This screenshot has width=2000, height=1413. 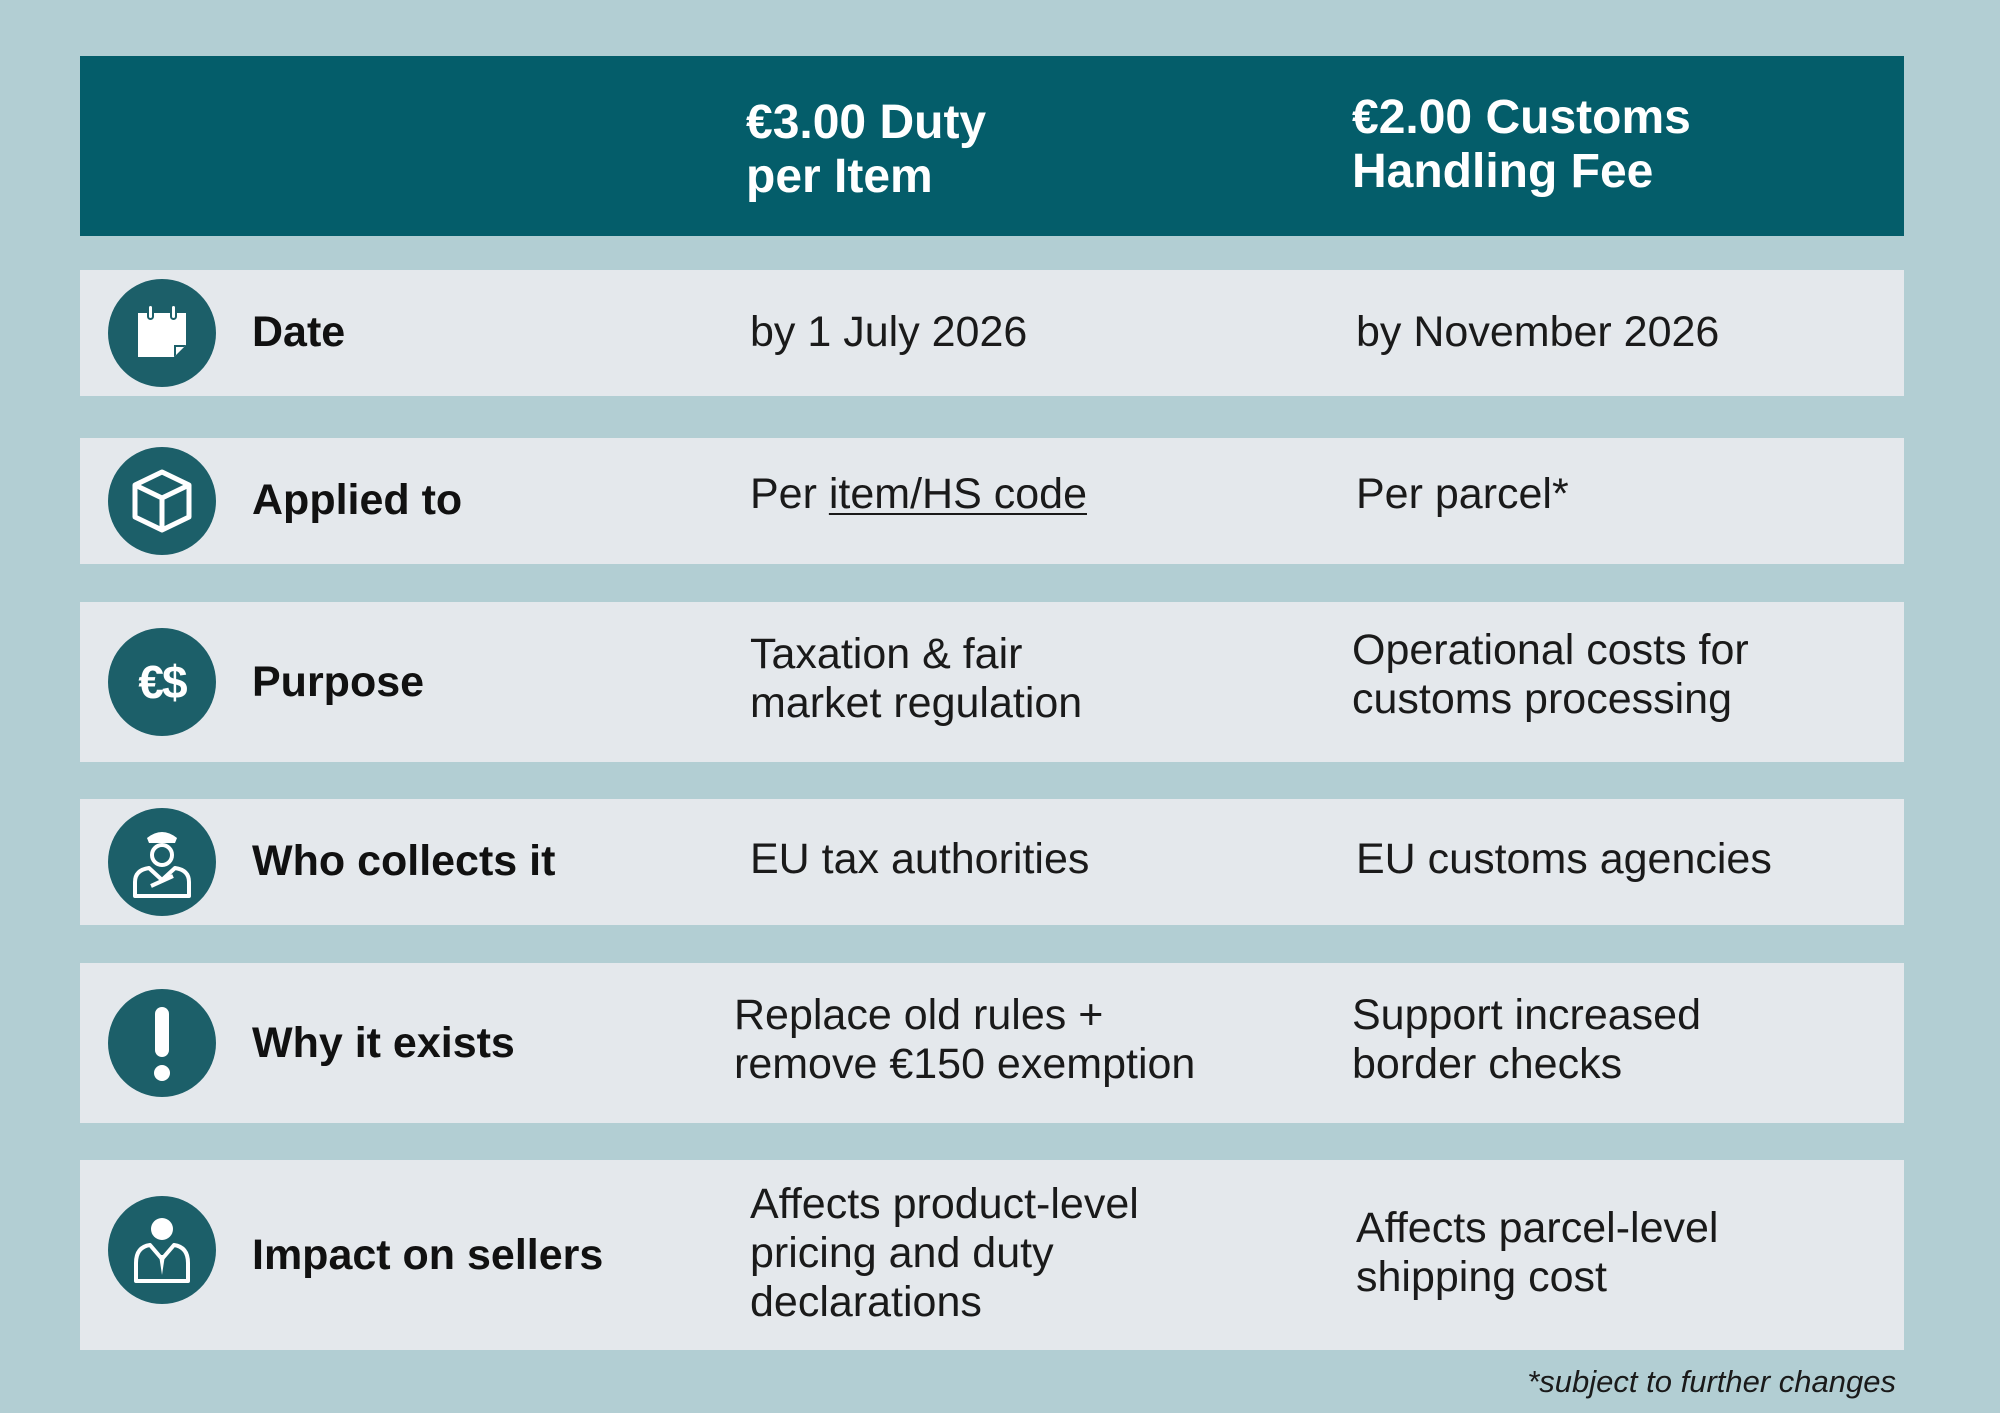 What do you see at coordinates (162, 862) in the screenshot?
I see `customs-officer-icon` at bounding box center [162, 862].